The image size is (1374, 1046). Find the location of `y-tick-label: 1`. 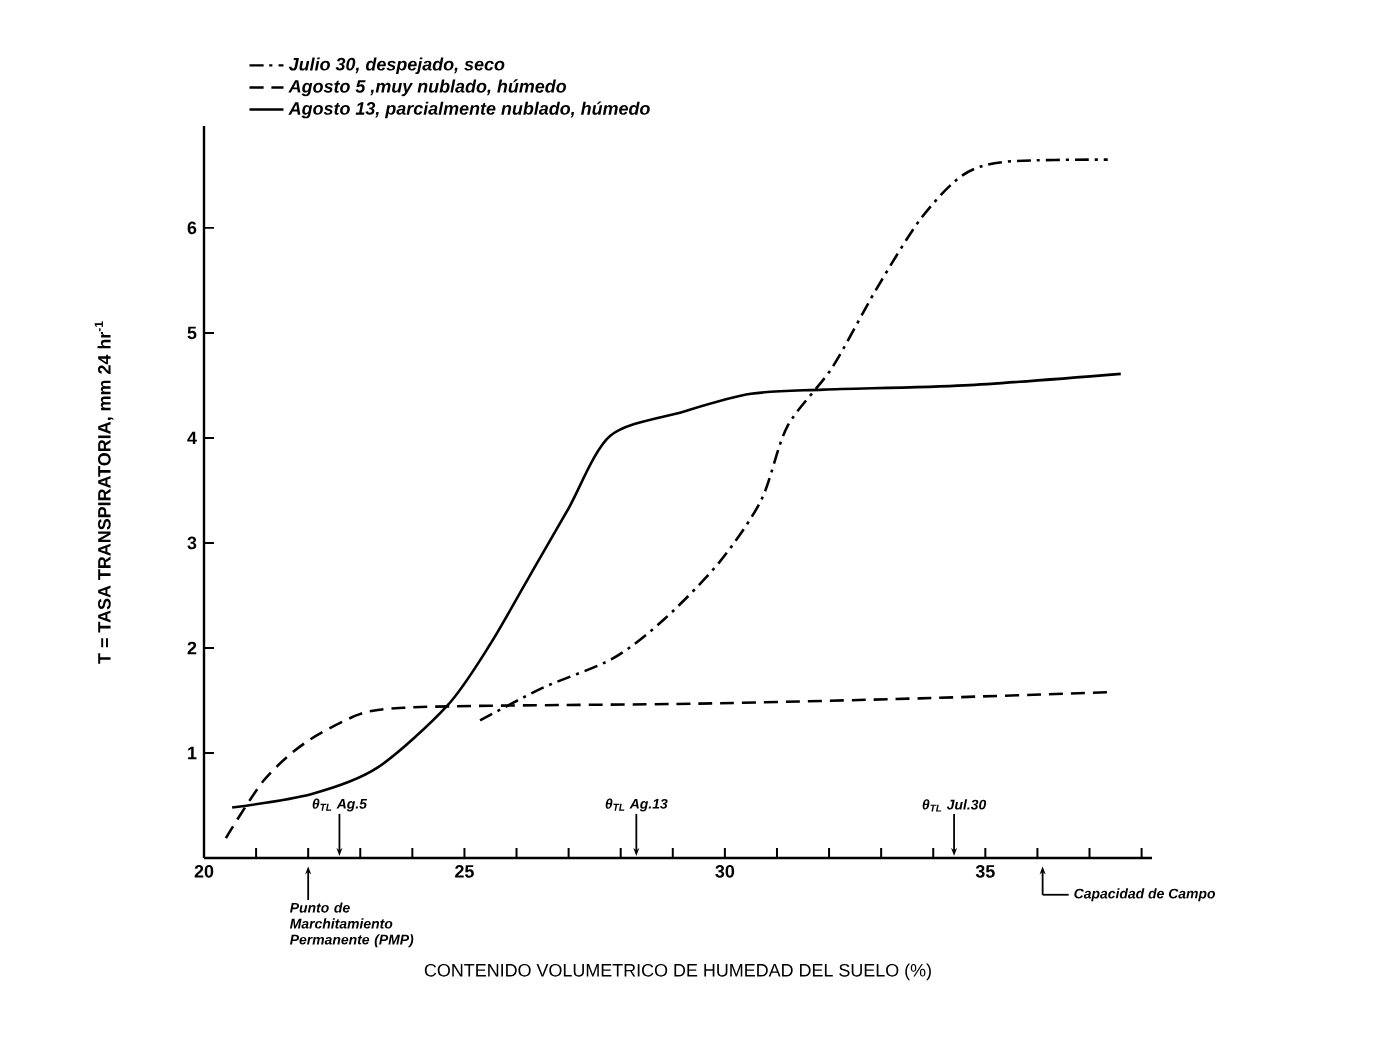

y-tick-label: 1 is located at coordinates (192, 753).